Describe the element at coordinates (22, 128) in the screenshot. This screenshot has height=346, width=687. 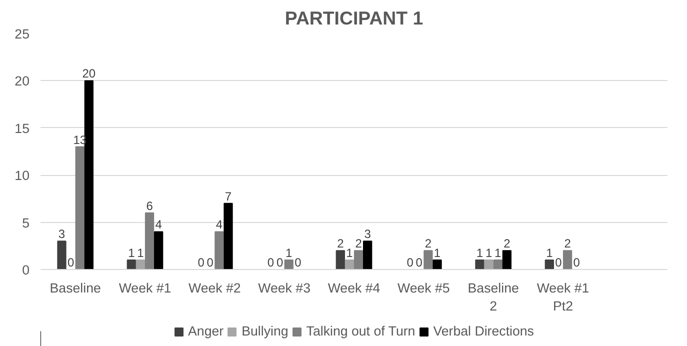
I see `y-tick-label: 15` at that location.